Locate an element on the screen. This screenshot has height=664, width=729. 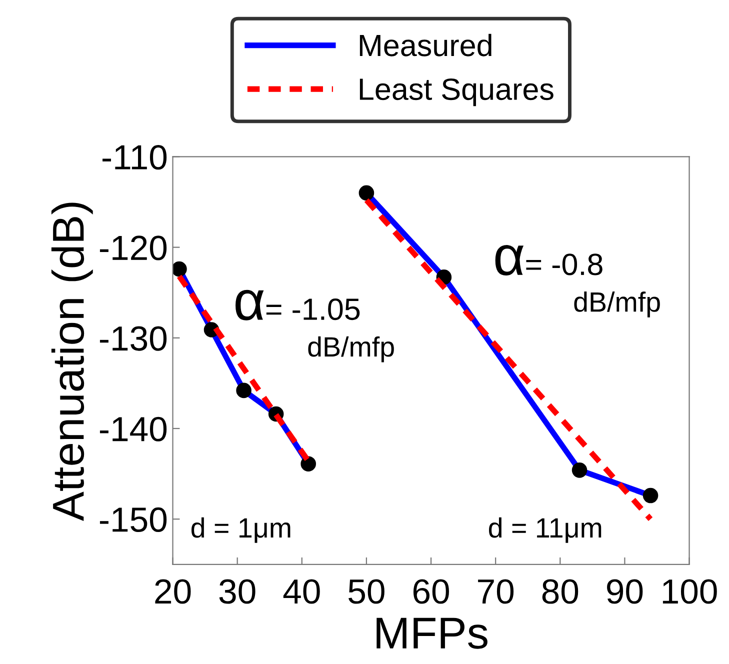
annotation: d = 1μm is located at coordinates (241, 530).